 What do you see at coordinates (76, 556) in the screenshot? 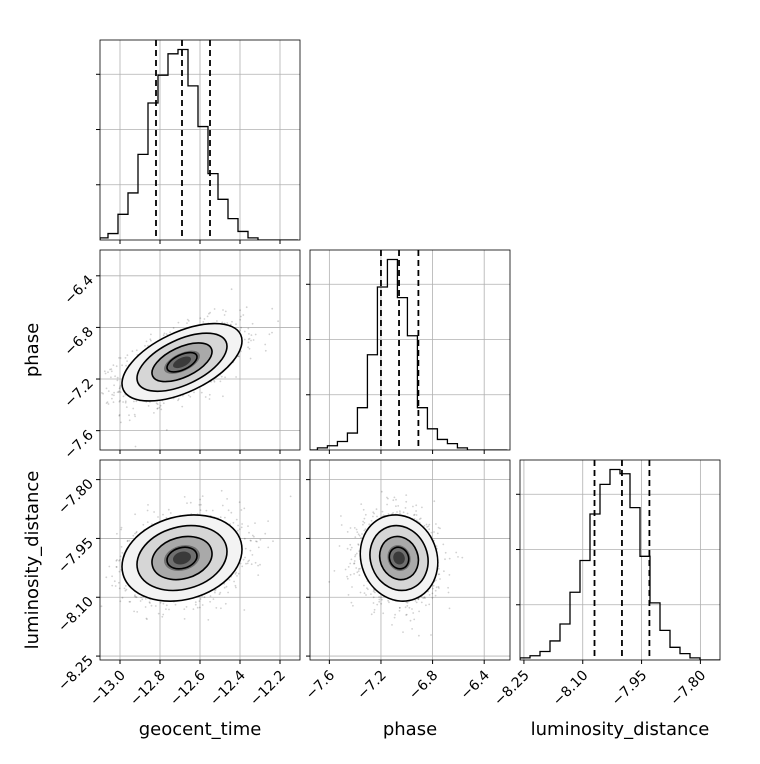
I see `y-tick-label: −7.95` at bounding box center [76, 556].